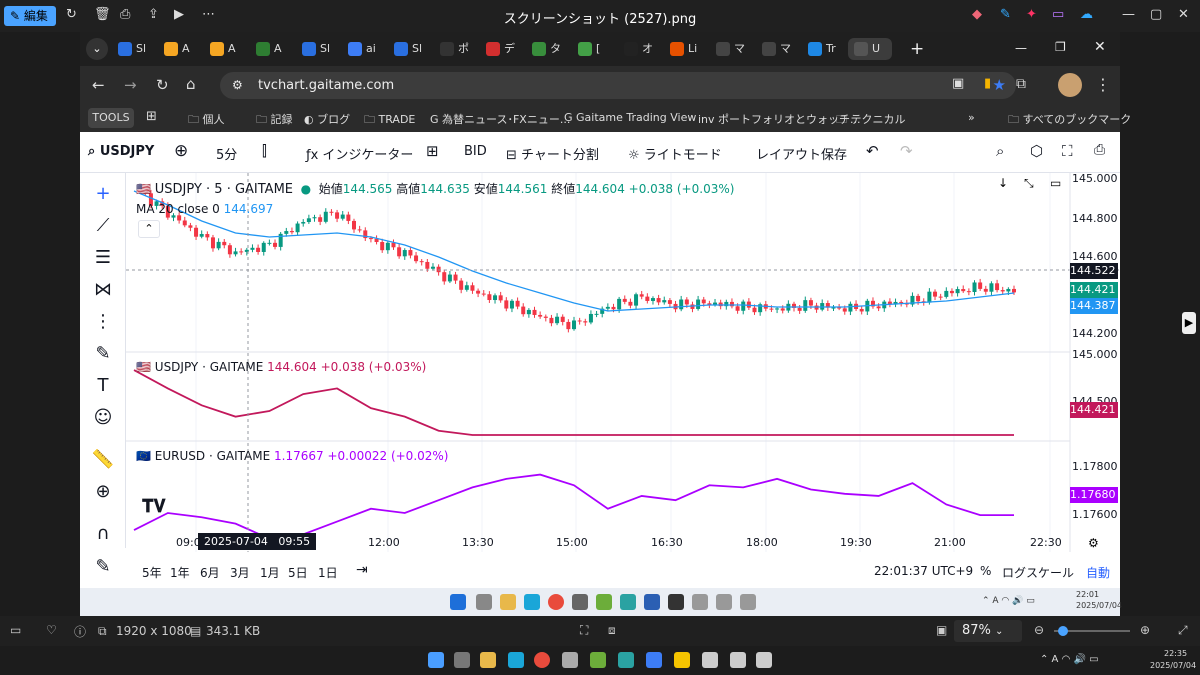  I want to click on back-icon: ←, so click(98, 85).